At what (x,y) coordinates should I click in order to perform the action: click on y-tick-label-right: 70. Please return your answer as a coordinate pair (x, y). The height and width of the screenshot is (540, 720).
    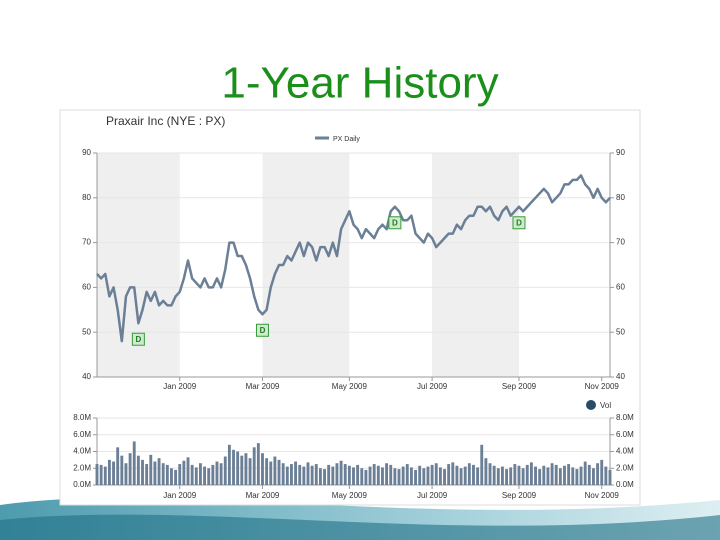
    Looking at the image, I should click on (620, 242).